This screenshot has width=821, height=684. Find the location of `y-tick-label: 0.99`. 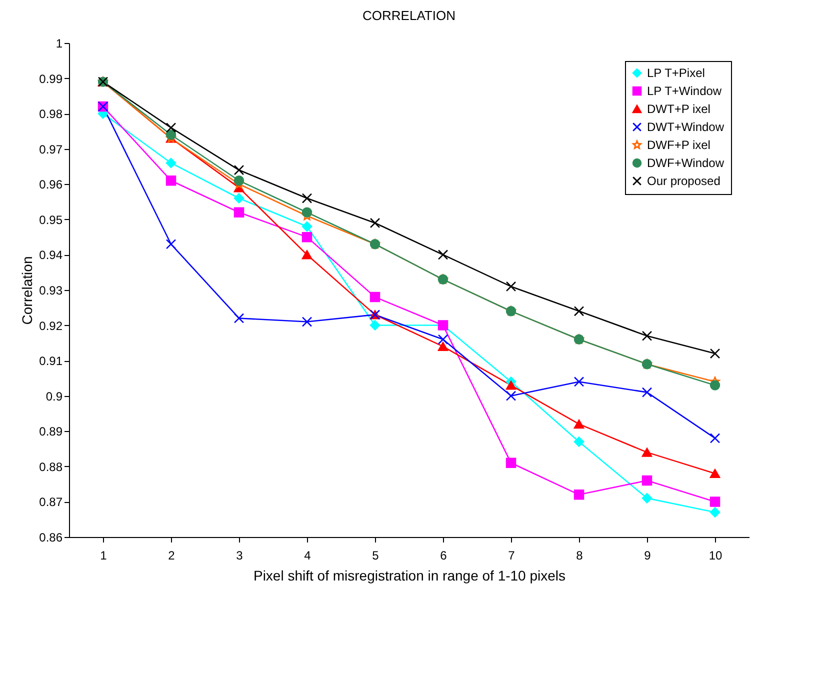

y-tick-label: 0.99 is located at coordinates (51, 79).